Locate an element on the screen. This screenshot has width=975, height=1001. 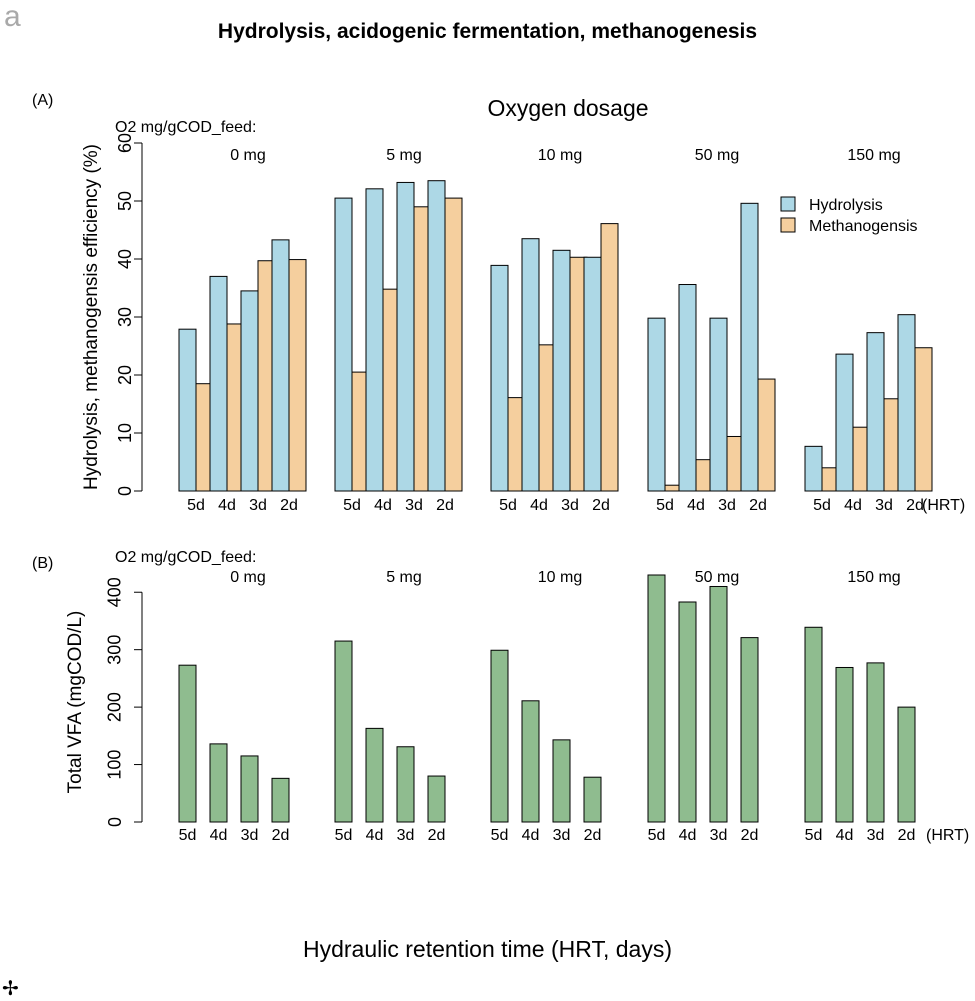
panel-a-y-tick-label: 20 is located at coordinates (125, 375).